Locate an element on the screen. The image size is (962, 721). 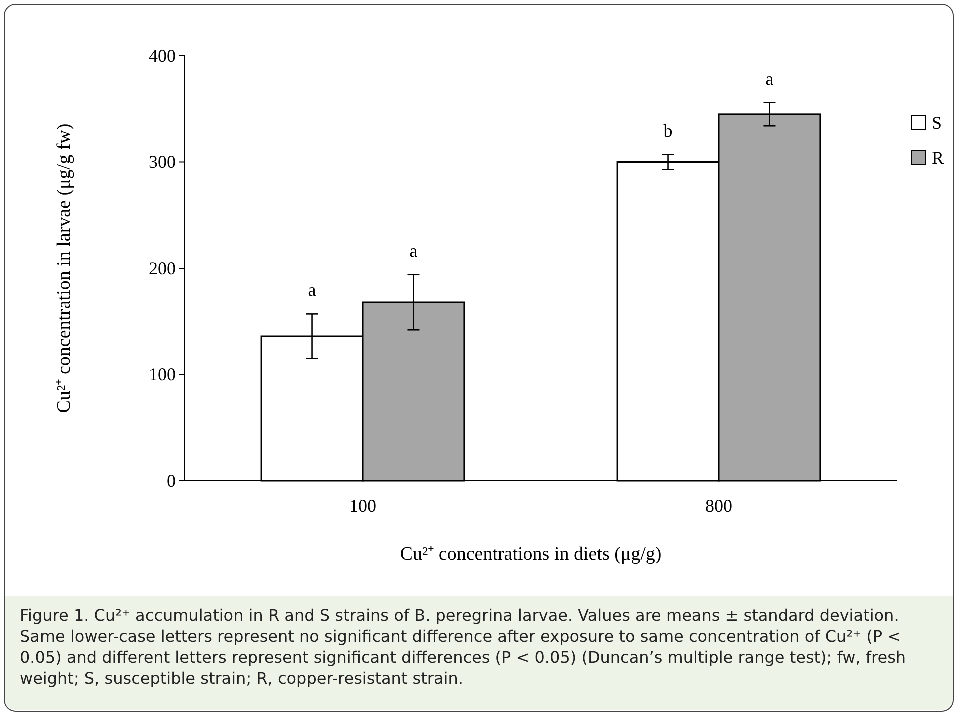
annotation: b is located at coordinates (668, 130).